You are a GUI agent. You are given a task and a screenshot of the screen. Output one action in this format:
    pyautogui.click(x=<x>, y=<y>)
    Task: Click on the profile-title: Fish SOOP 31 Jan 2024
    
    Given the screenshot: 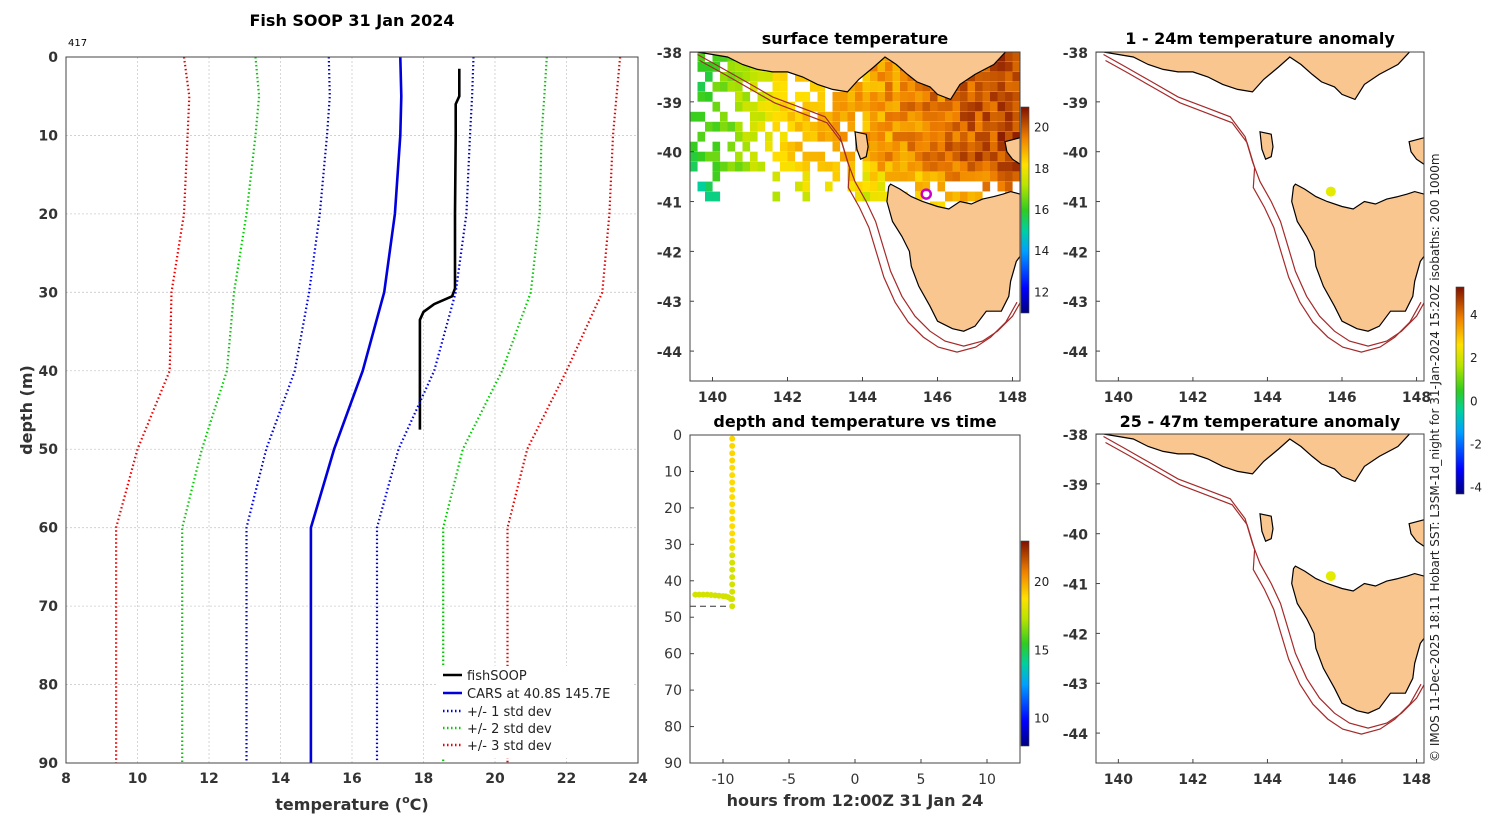 What is the action you would take?
    pyautogui.click(x=352, y=20)
    